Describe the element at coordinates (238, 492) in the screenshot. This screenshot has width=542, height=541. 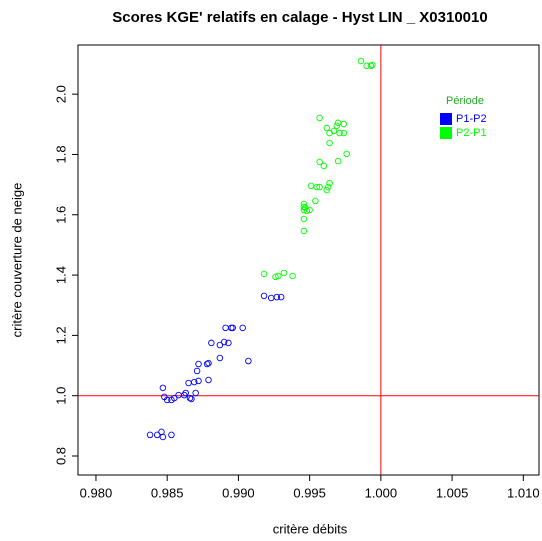
I see `x-tick-label: 0.990` at that location.